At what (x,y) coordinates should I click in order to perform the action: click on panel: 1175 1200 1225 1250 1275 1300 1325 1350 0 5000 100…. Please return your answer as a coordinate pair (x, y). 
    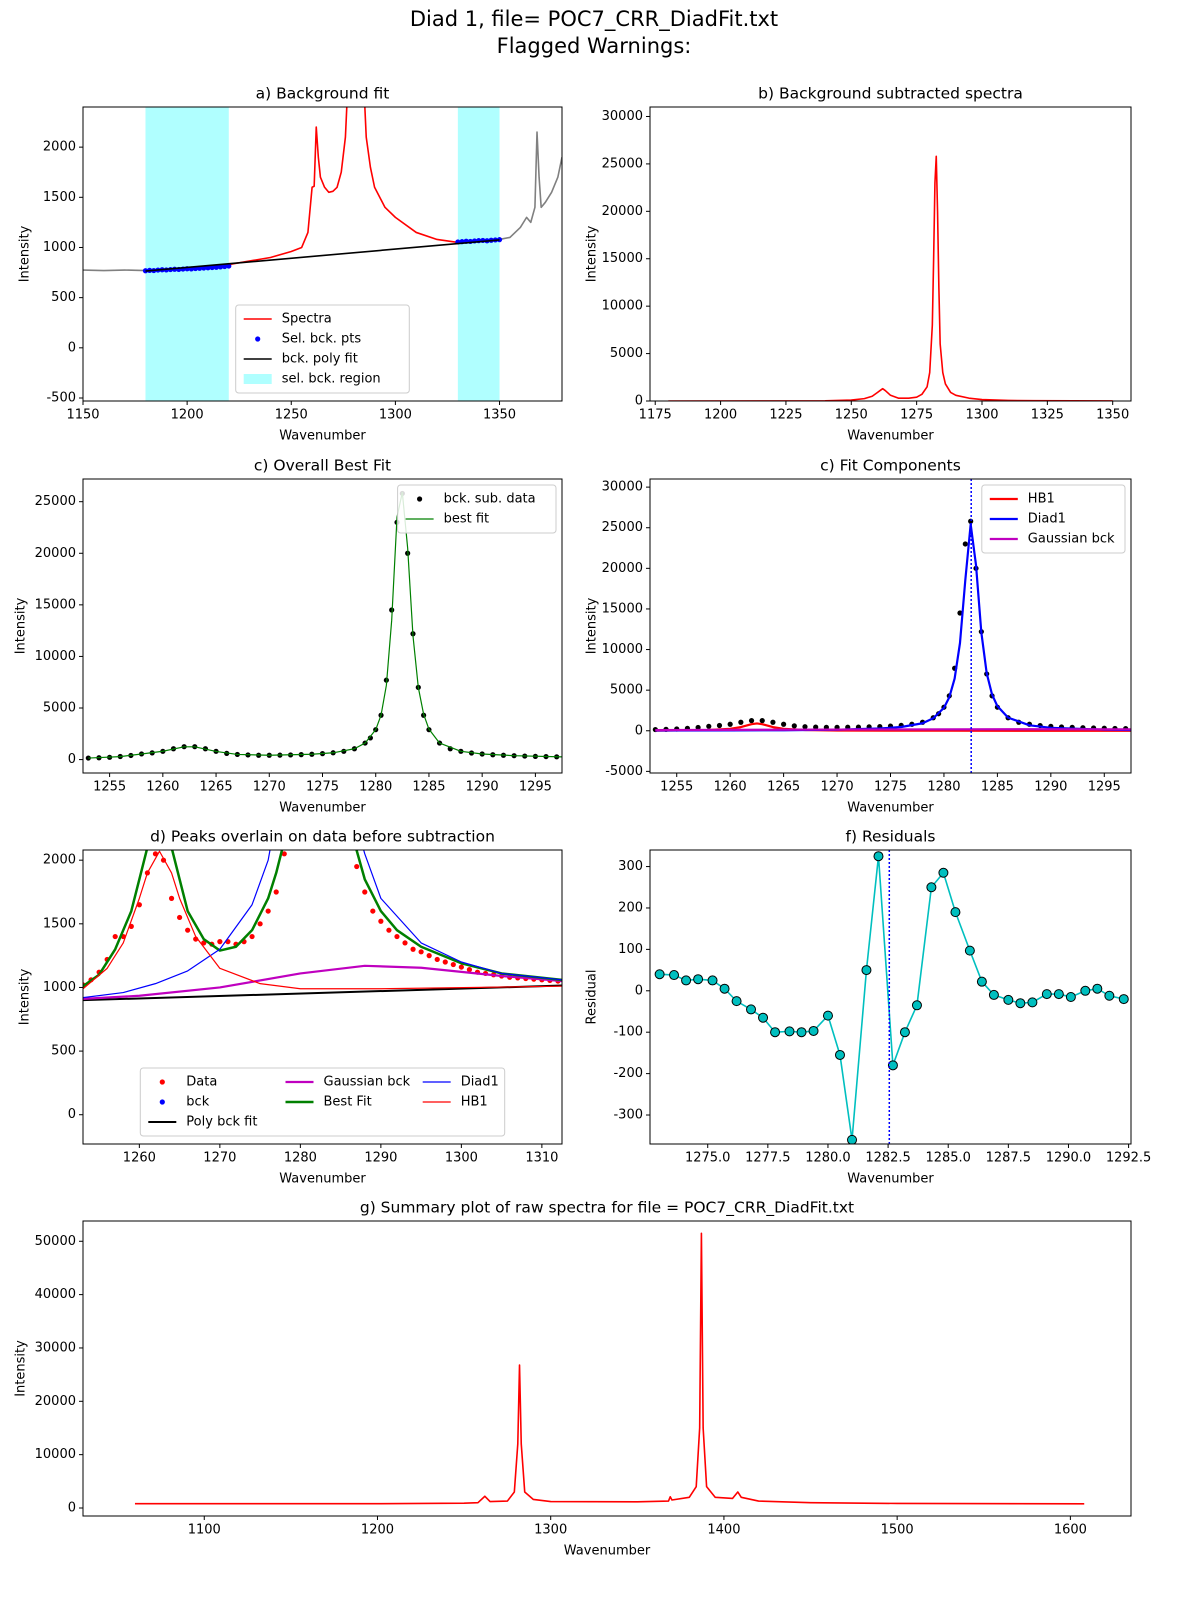
    Looking at the image, I should click on (858, 264).